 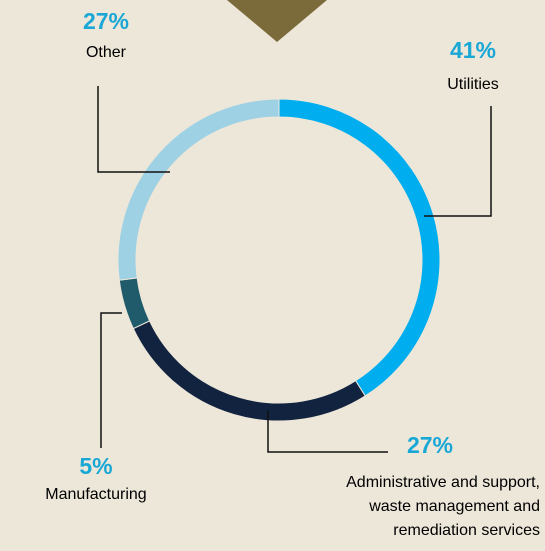 I want to click on slice-percent-label: 41%, so click(x=473, y=50).